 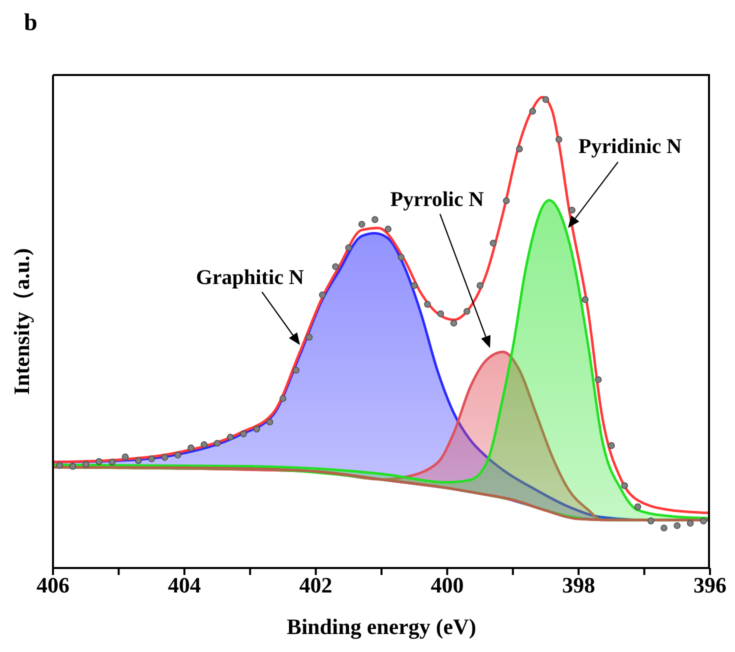 I want to click on x-tick-label: 400, so click(x=447, y=585).